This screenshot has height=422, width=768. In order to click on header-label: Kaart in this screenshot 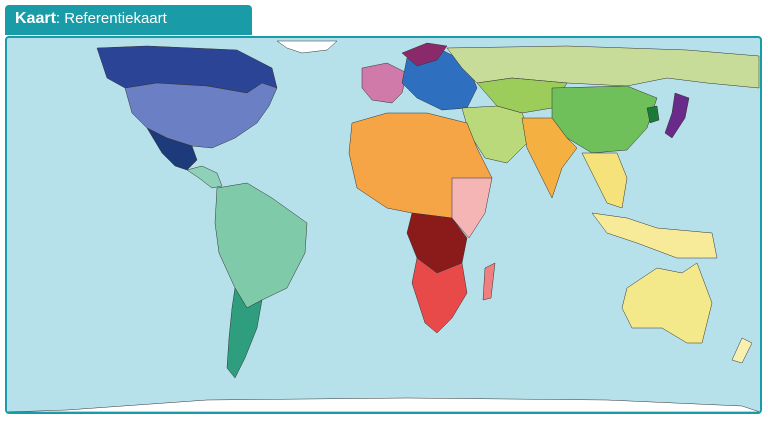, I will do `click(35, 18)`.